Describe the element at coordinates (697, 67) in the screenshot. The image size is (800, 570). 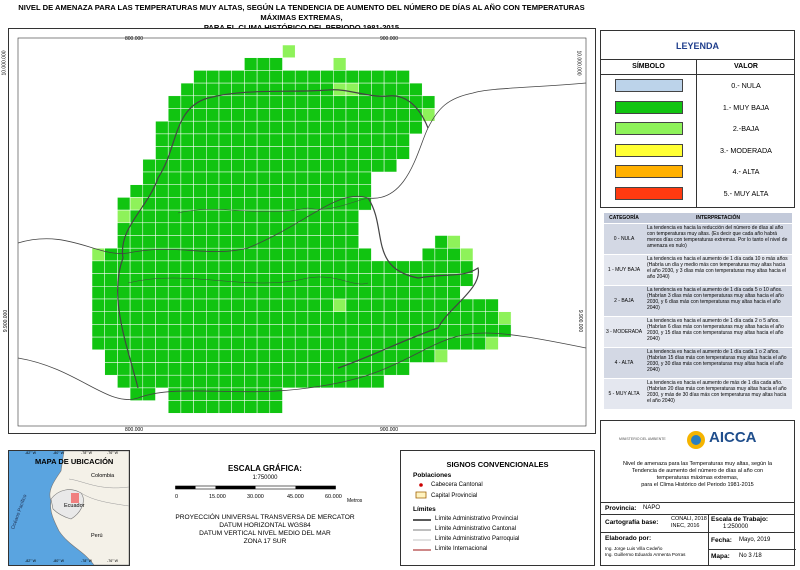
I see `legend-header: SÍMBOLO VALOR` at that location.